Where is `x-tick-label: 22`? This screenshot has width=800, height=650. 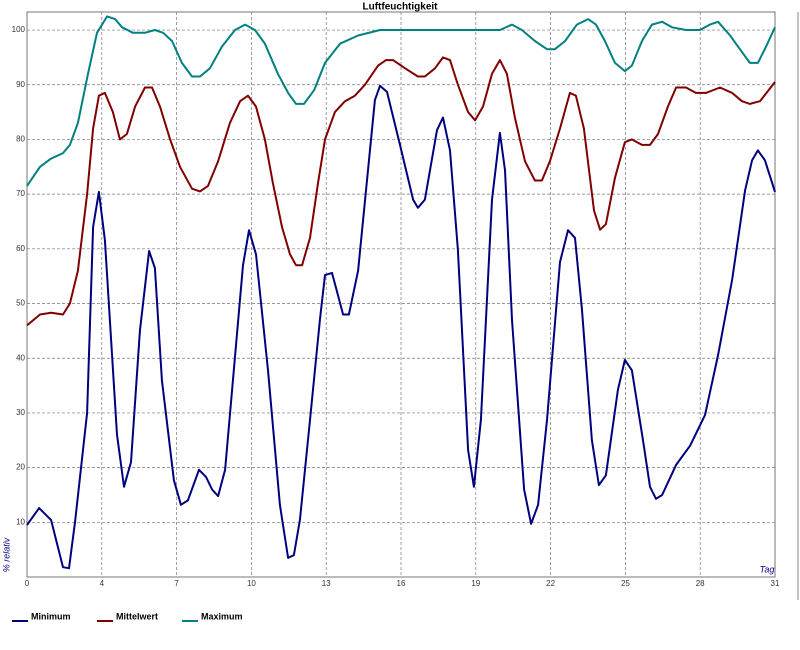
x-tick-label: 22 is located at coordinates (550, 583).